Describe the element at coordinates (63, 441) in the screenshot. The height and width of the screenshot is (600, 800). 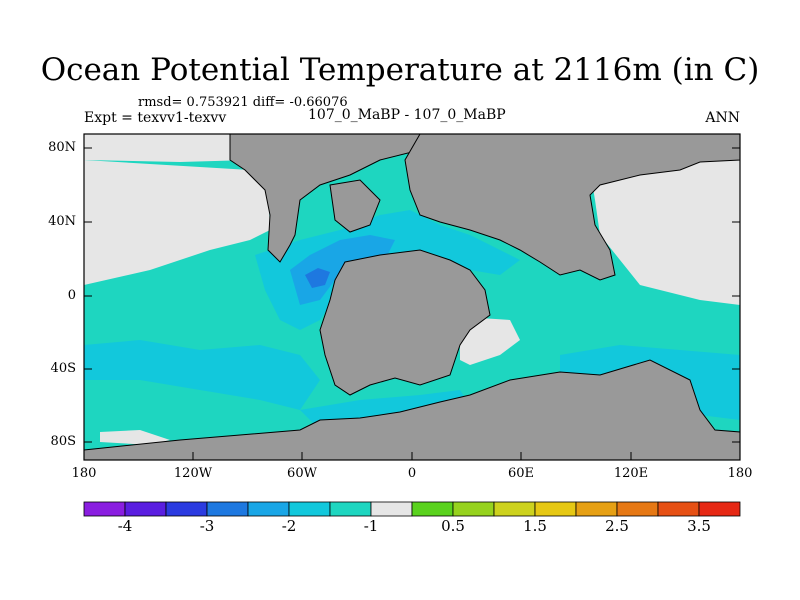
I see `lat-label-80s: 80S` at that location.